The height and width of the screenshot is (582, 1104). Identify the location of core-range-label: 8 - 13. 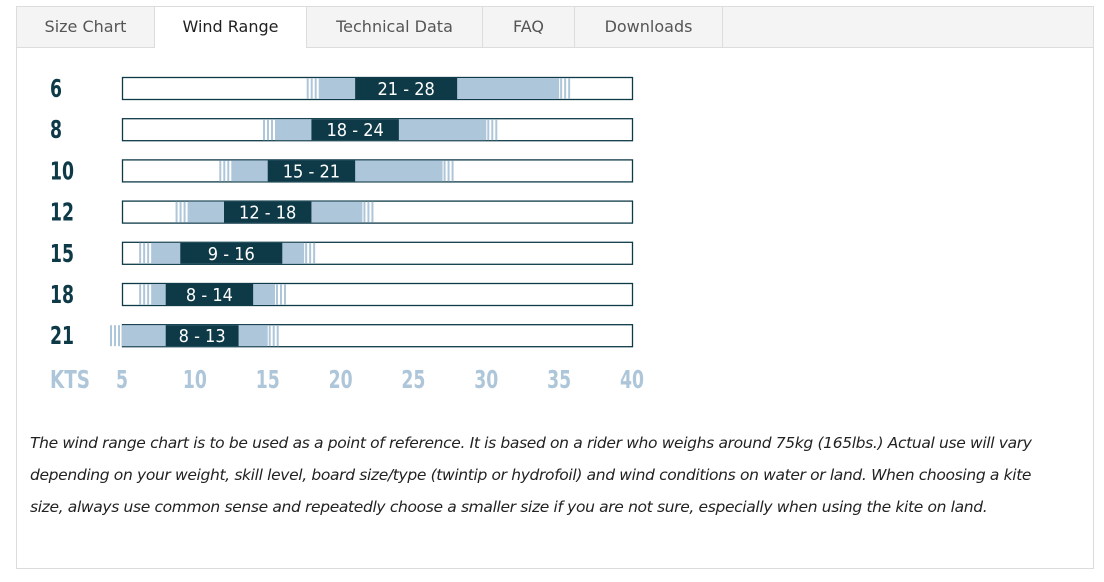
(202, 336).